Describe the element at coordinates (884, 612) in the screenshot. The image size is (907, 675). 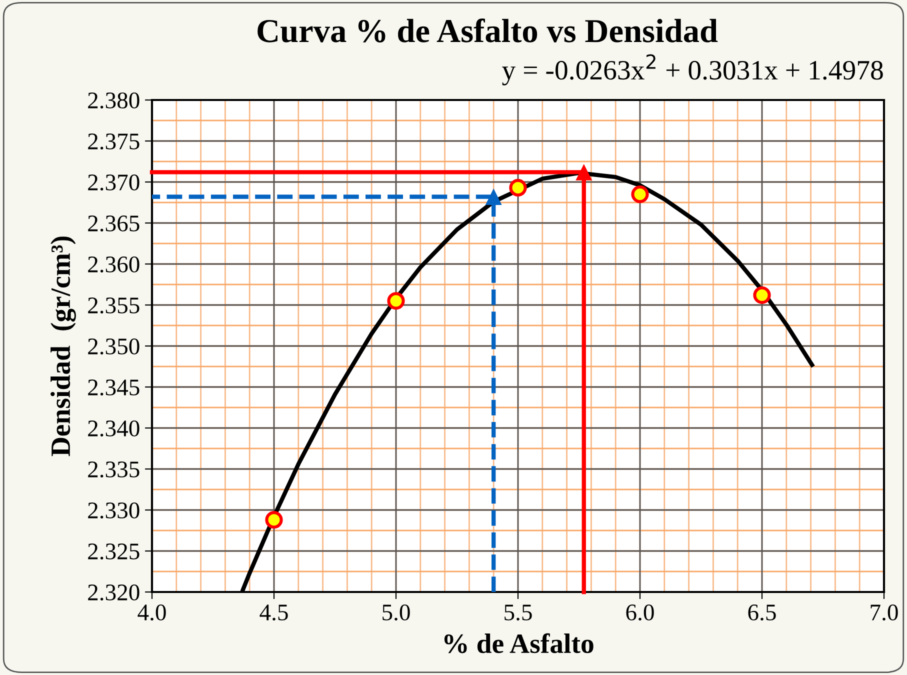
I see `x-tick-label: 7.0` at that location.